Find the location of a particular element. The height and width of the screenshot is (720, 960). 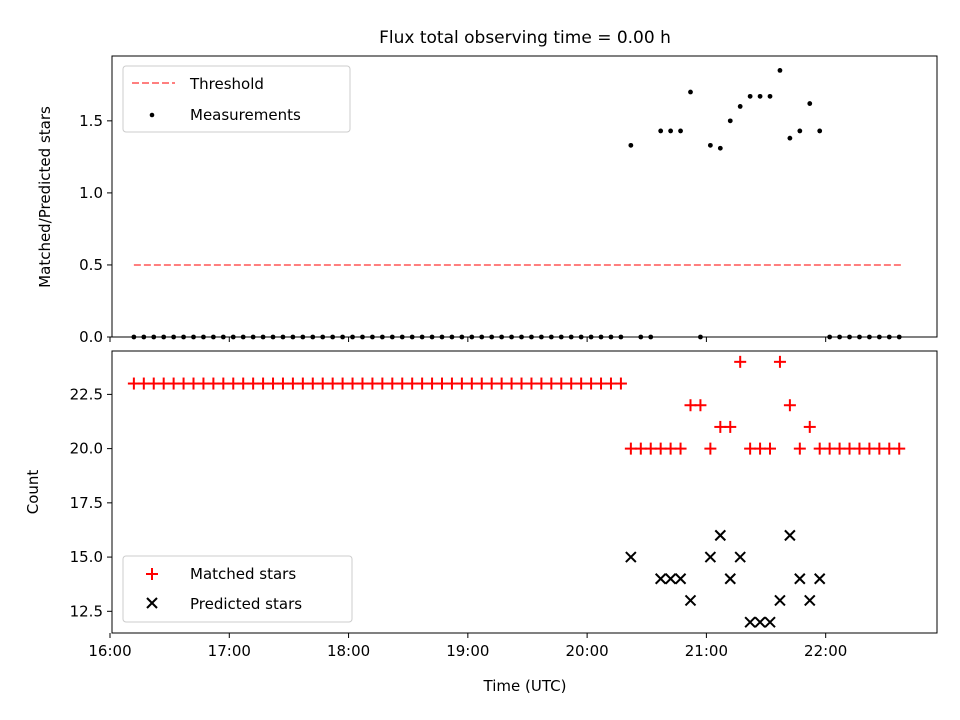

x-tick-label: 22:00 is located at coordinates (825, 651).